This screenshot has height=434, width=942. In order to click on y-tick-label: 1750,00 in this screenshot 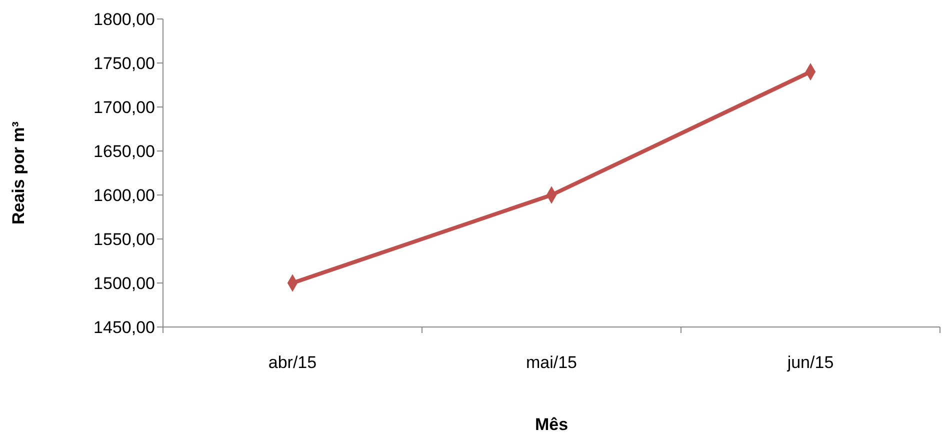, I will do `click(124, 63)`.